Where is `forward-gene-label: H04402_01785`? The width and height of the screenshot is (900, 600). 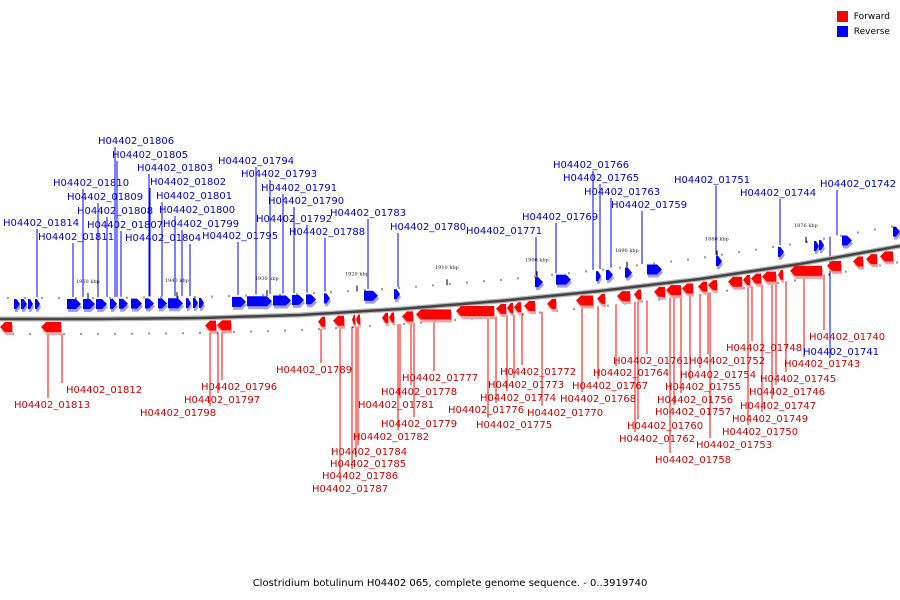
forward-gene-label: H04402_01785 is located at coordinates (368, 464).